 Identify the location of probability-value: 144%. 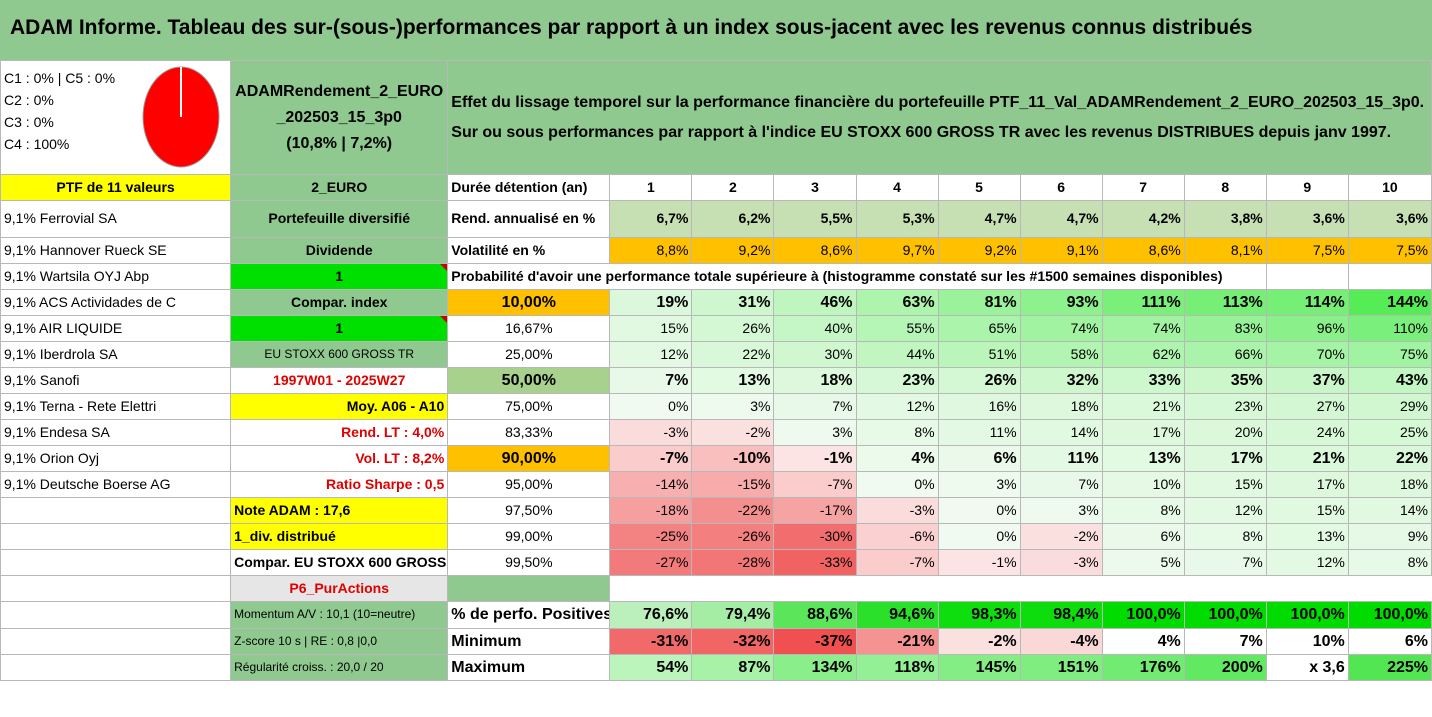
(1389, 302).